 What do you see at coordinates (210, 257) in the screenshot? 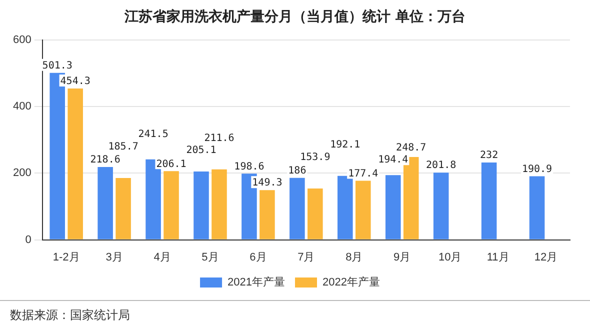
I see `x-tick-label: 5月` at bounding box center [210, 257].